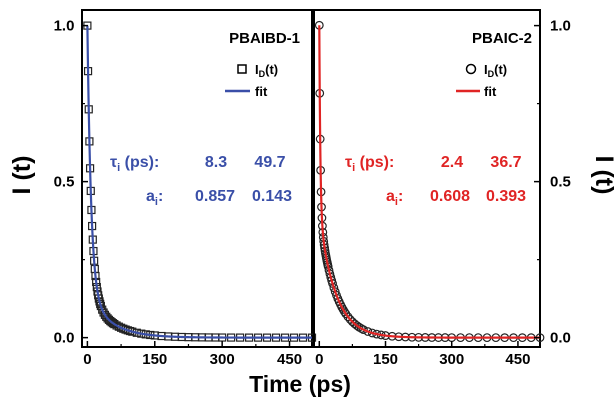 The width and height of the screenshot is (616, 402). Describe the element at coordinates (471, 69) in the screenshot. I see `legend-marker-circle` at that location.